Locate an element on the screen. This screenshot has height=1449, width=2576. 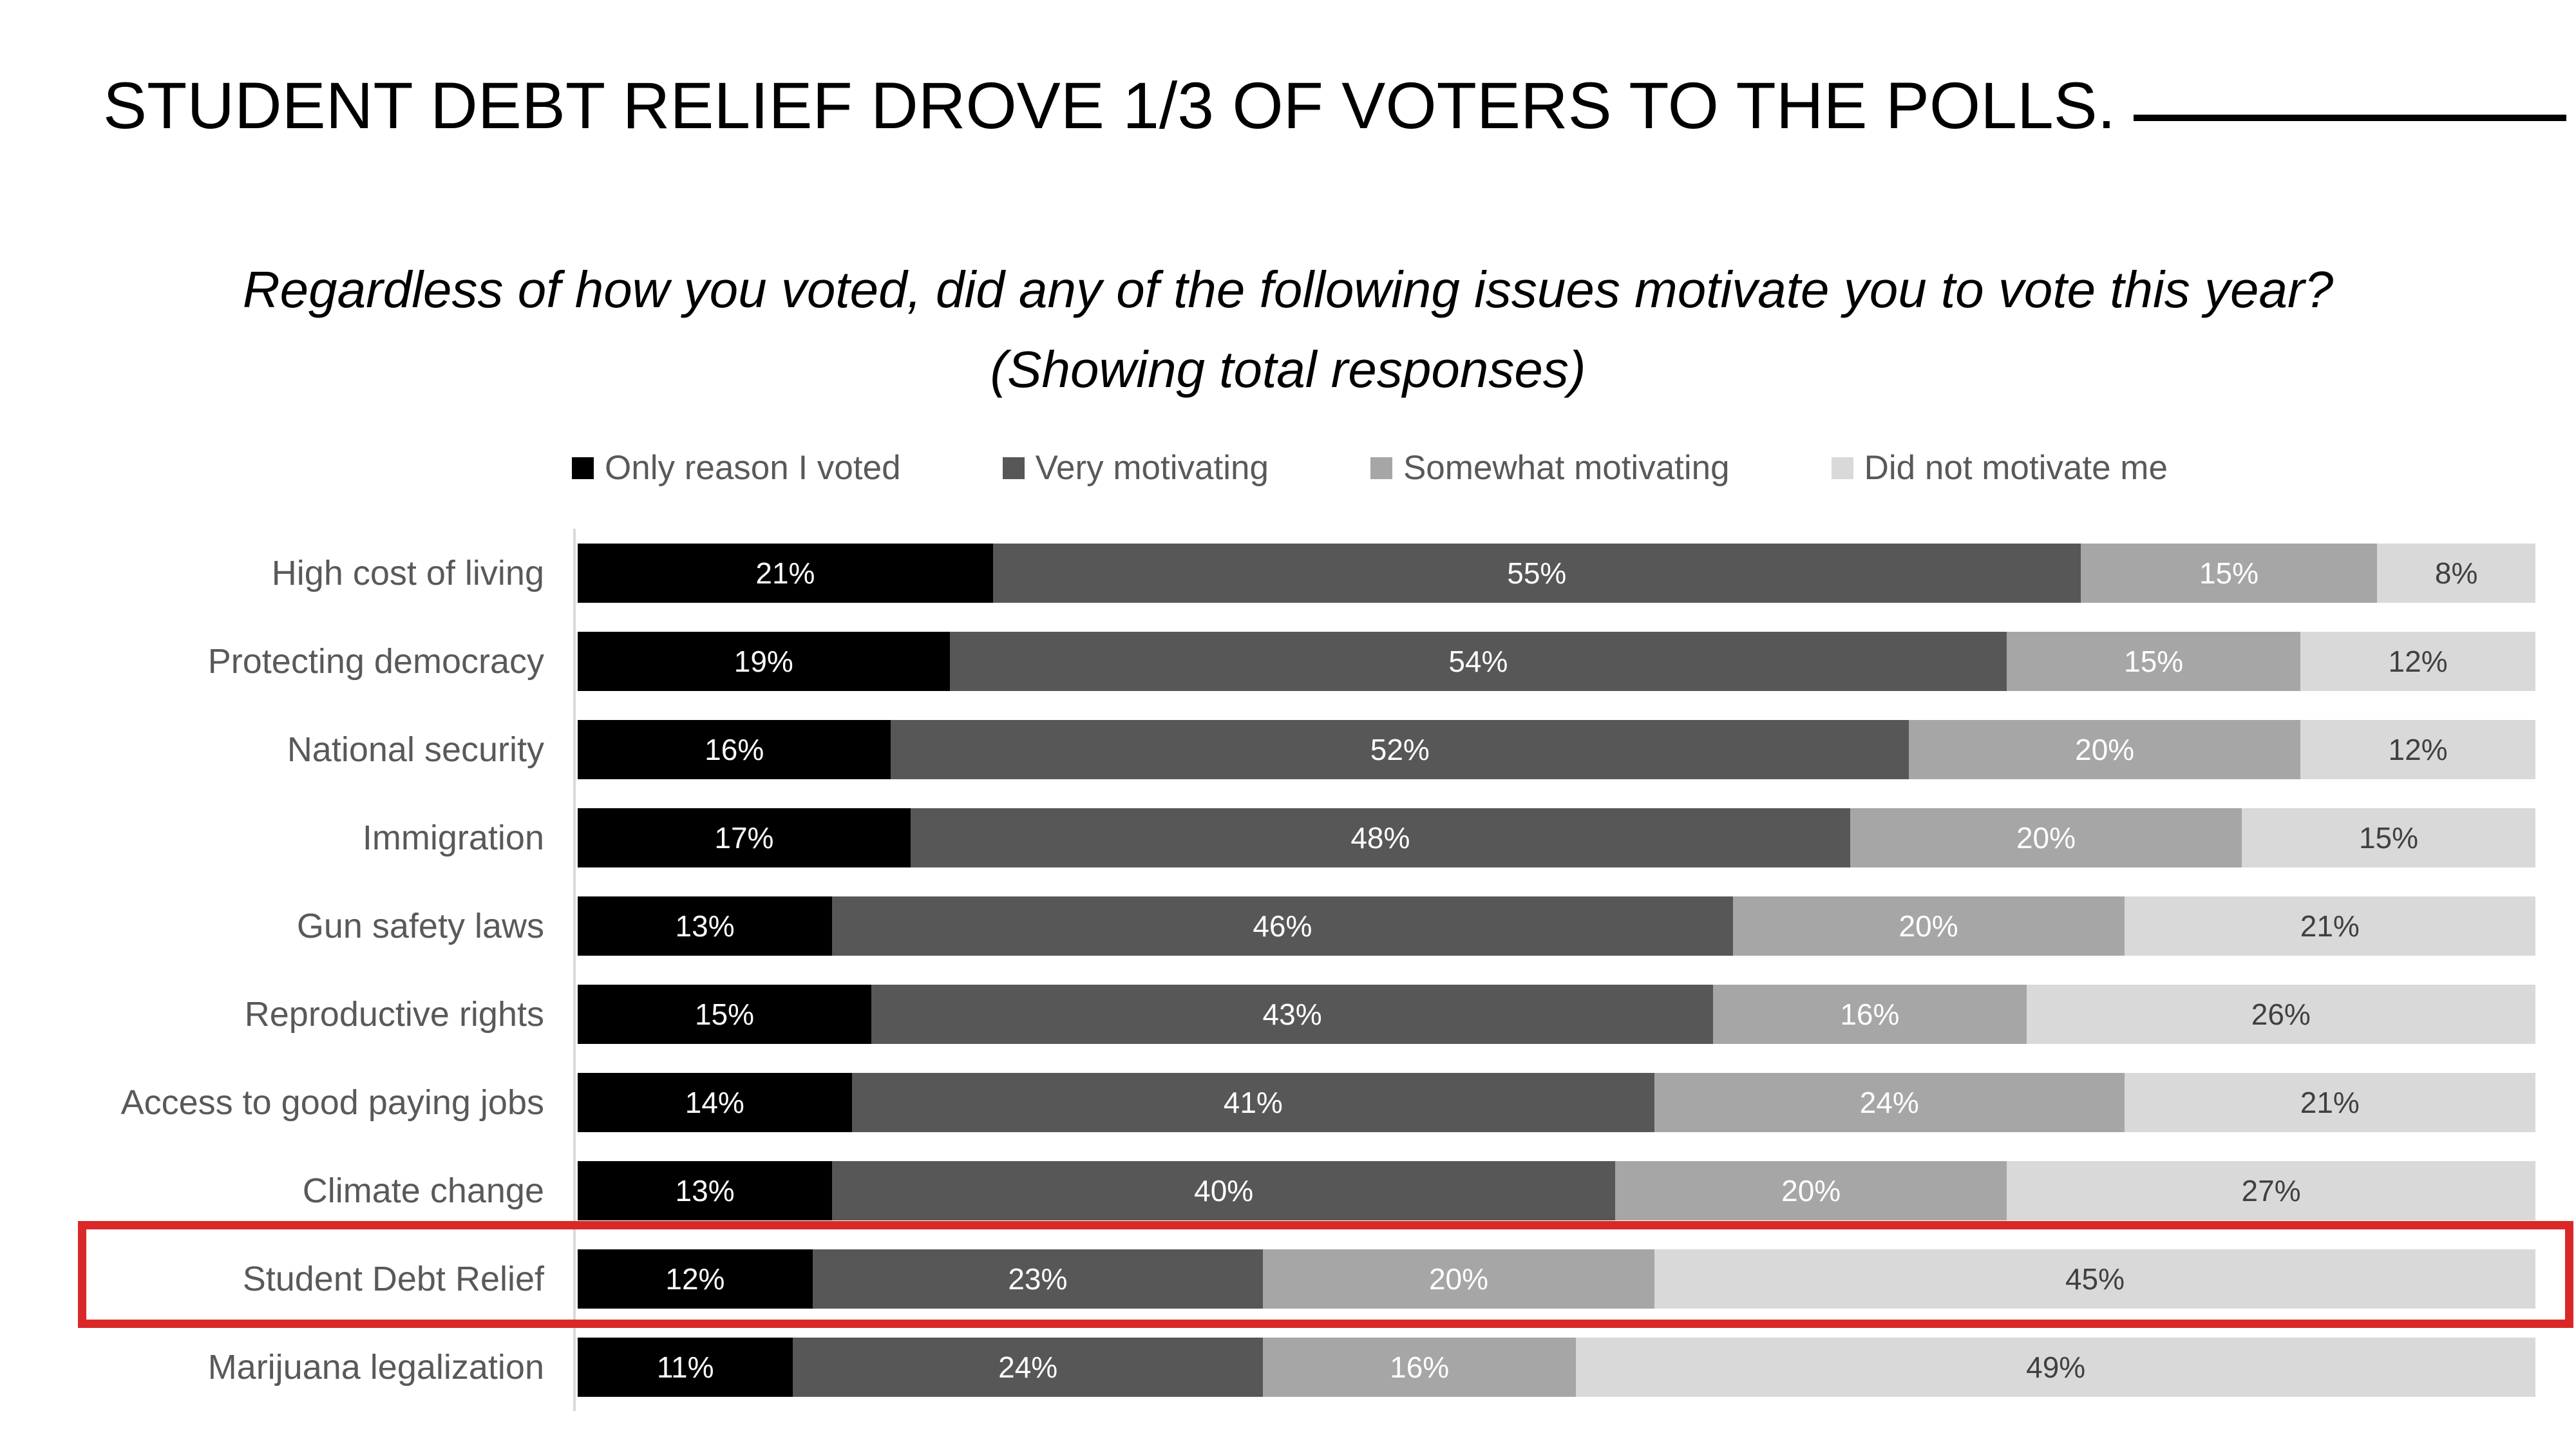
category-label: Marijuana legalization is located at coordinates (375, 1367).